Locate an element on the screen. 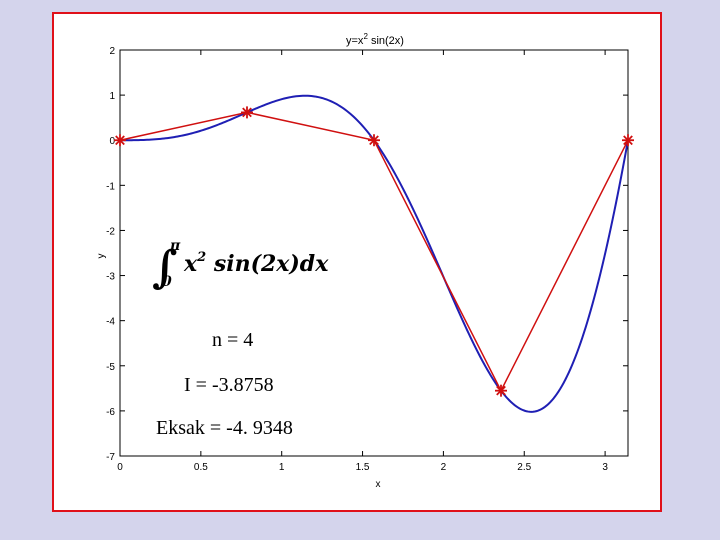 The height and width of the screenshot is (540, 720). y-tick-label: -2 is located at coordinates (110, 231).